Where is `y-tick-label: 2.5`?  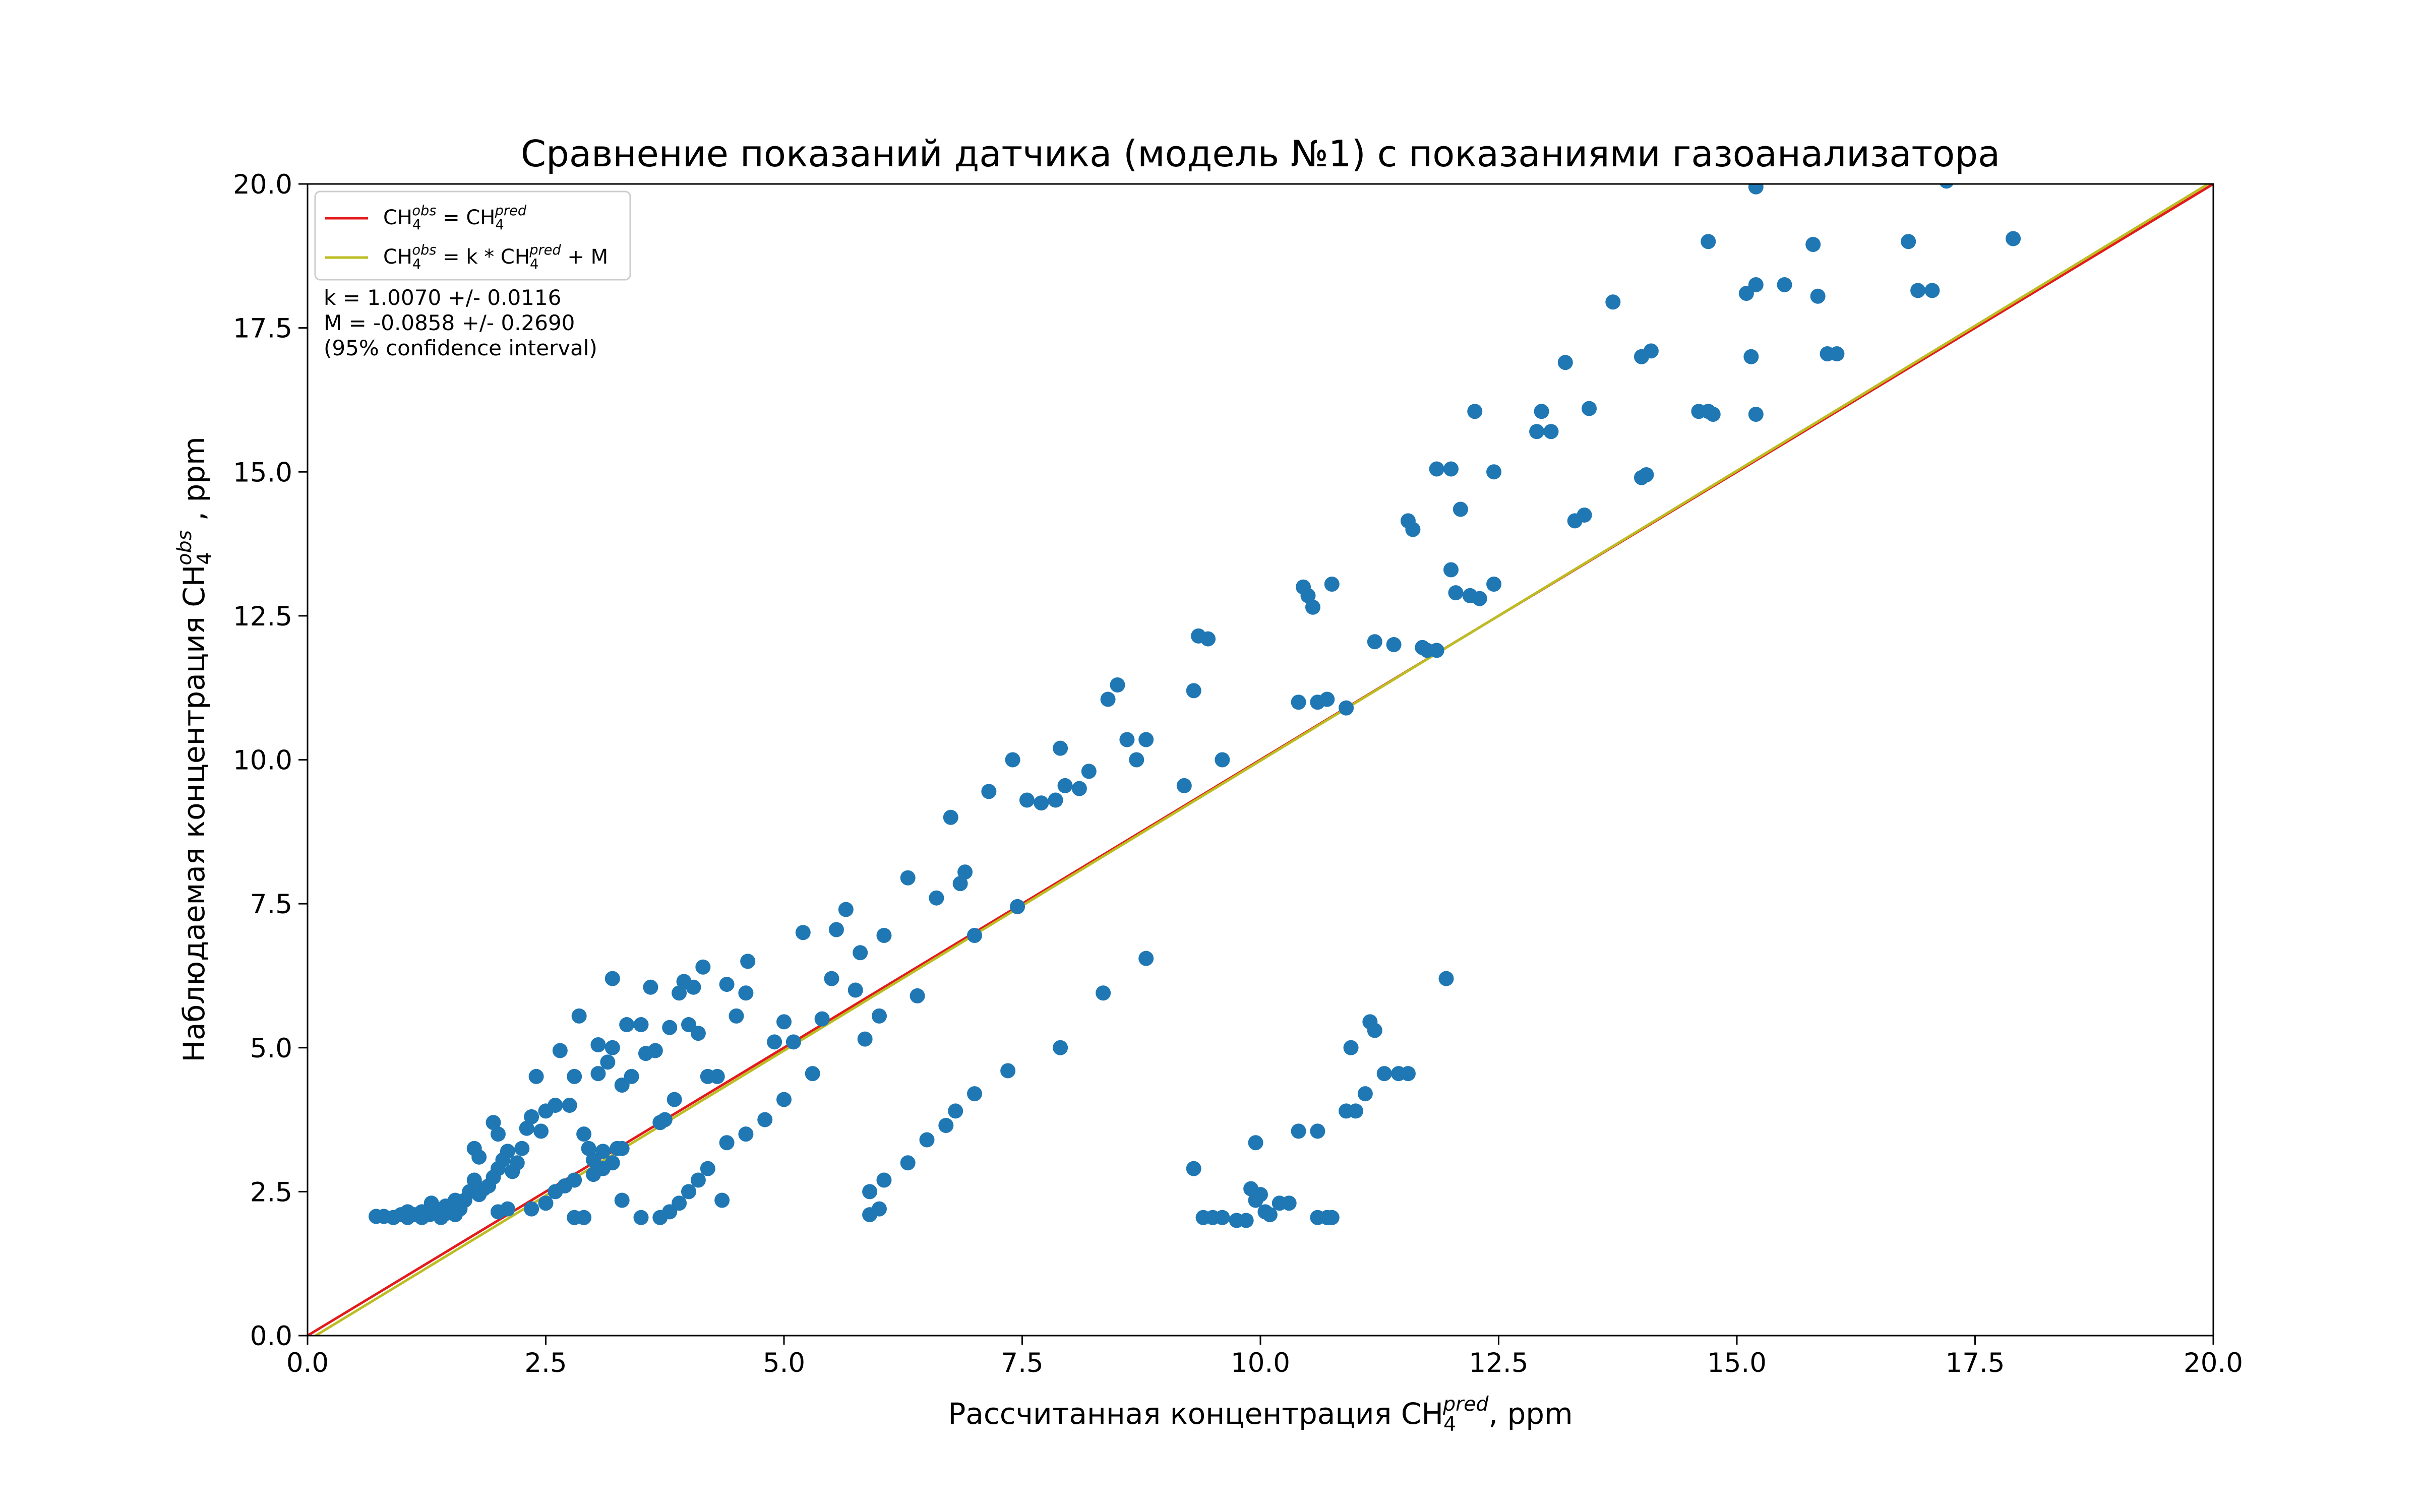
y-tick-label: 2.5 is located at coordinates (271, 1192).